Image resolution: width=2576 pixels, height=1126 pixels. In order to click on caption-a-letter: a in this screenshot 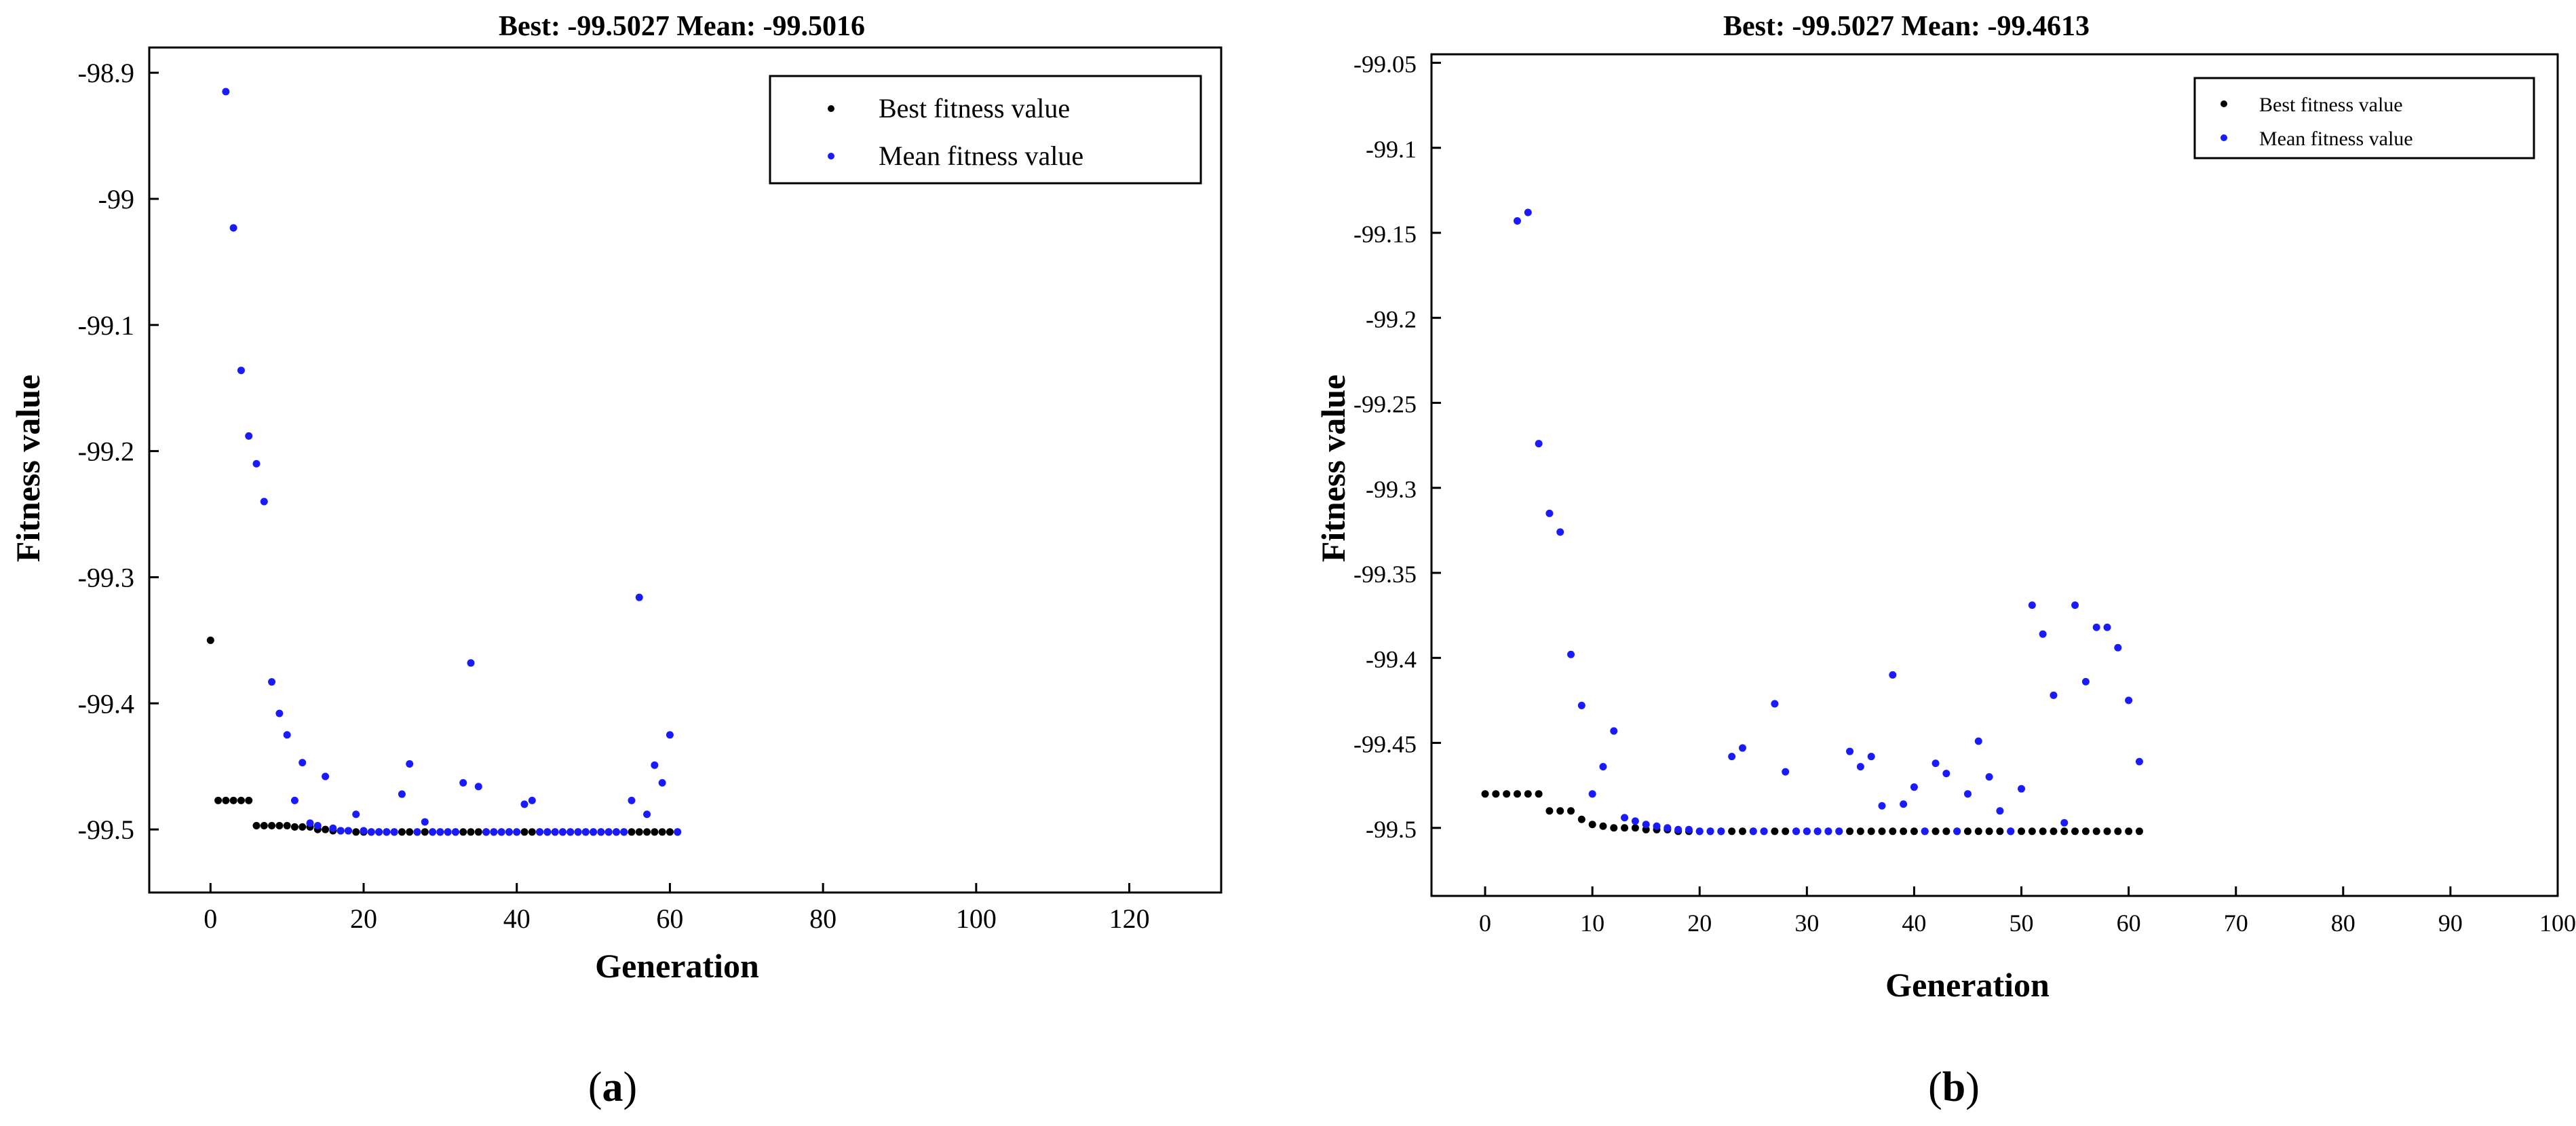, I will do `click(612, 1087)`.